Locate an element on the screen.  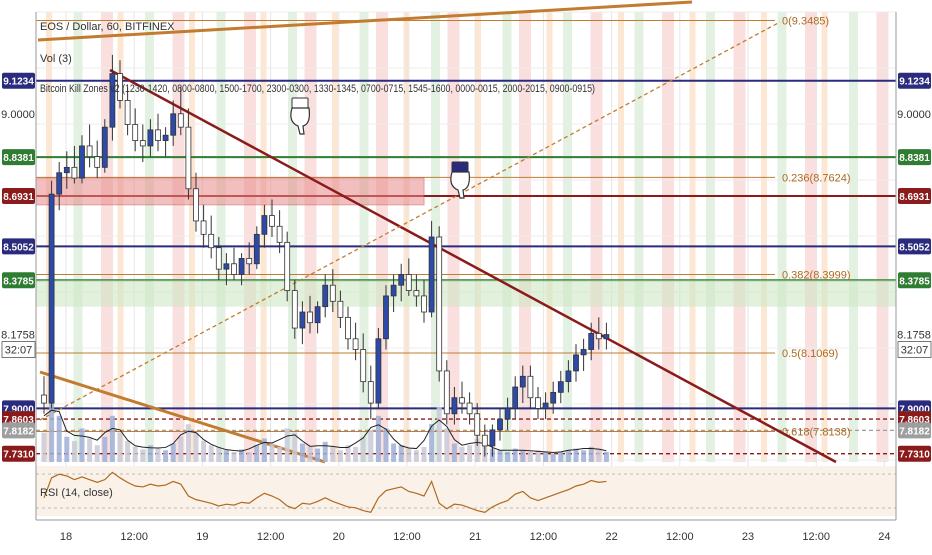
countdown-label: 32:07 is located at coordinates (915, 351).